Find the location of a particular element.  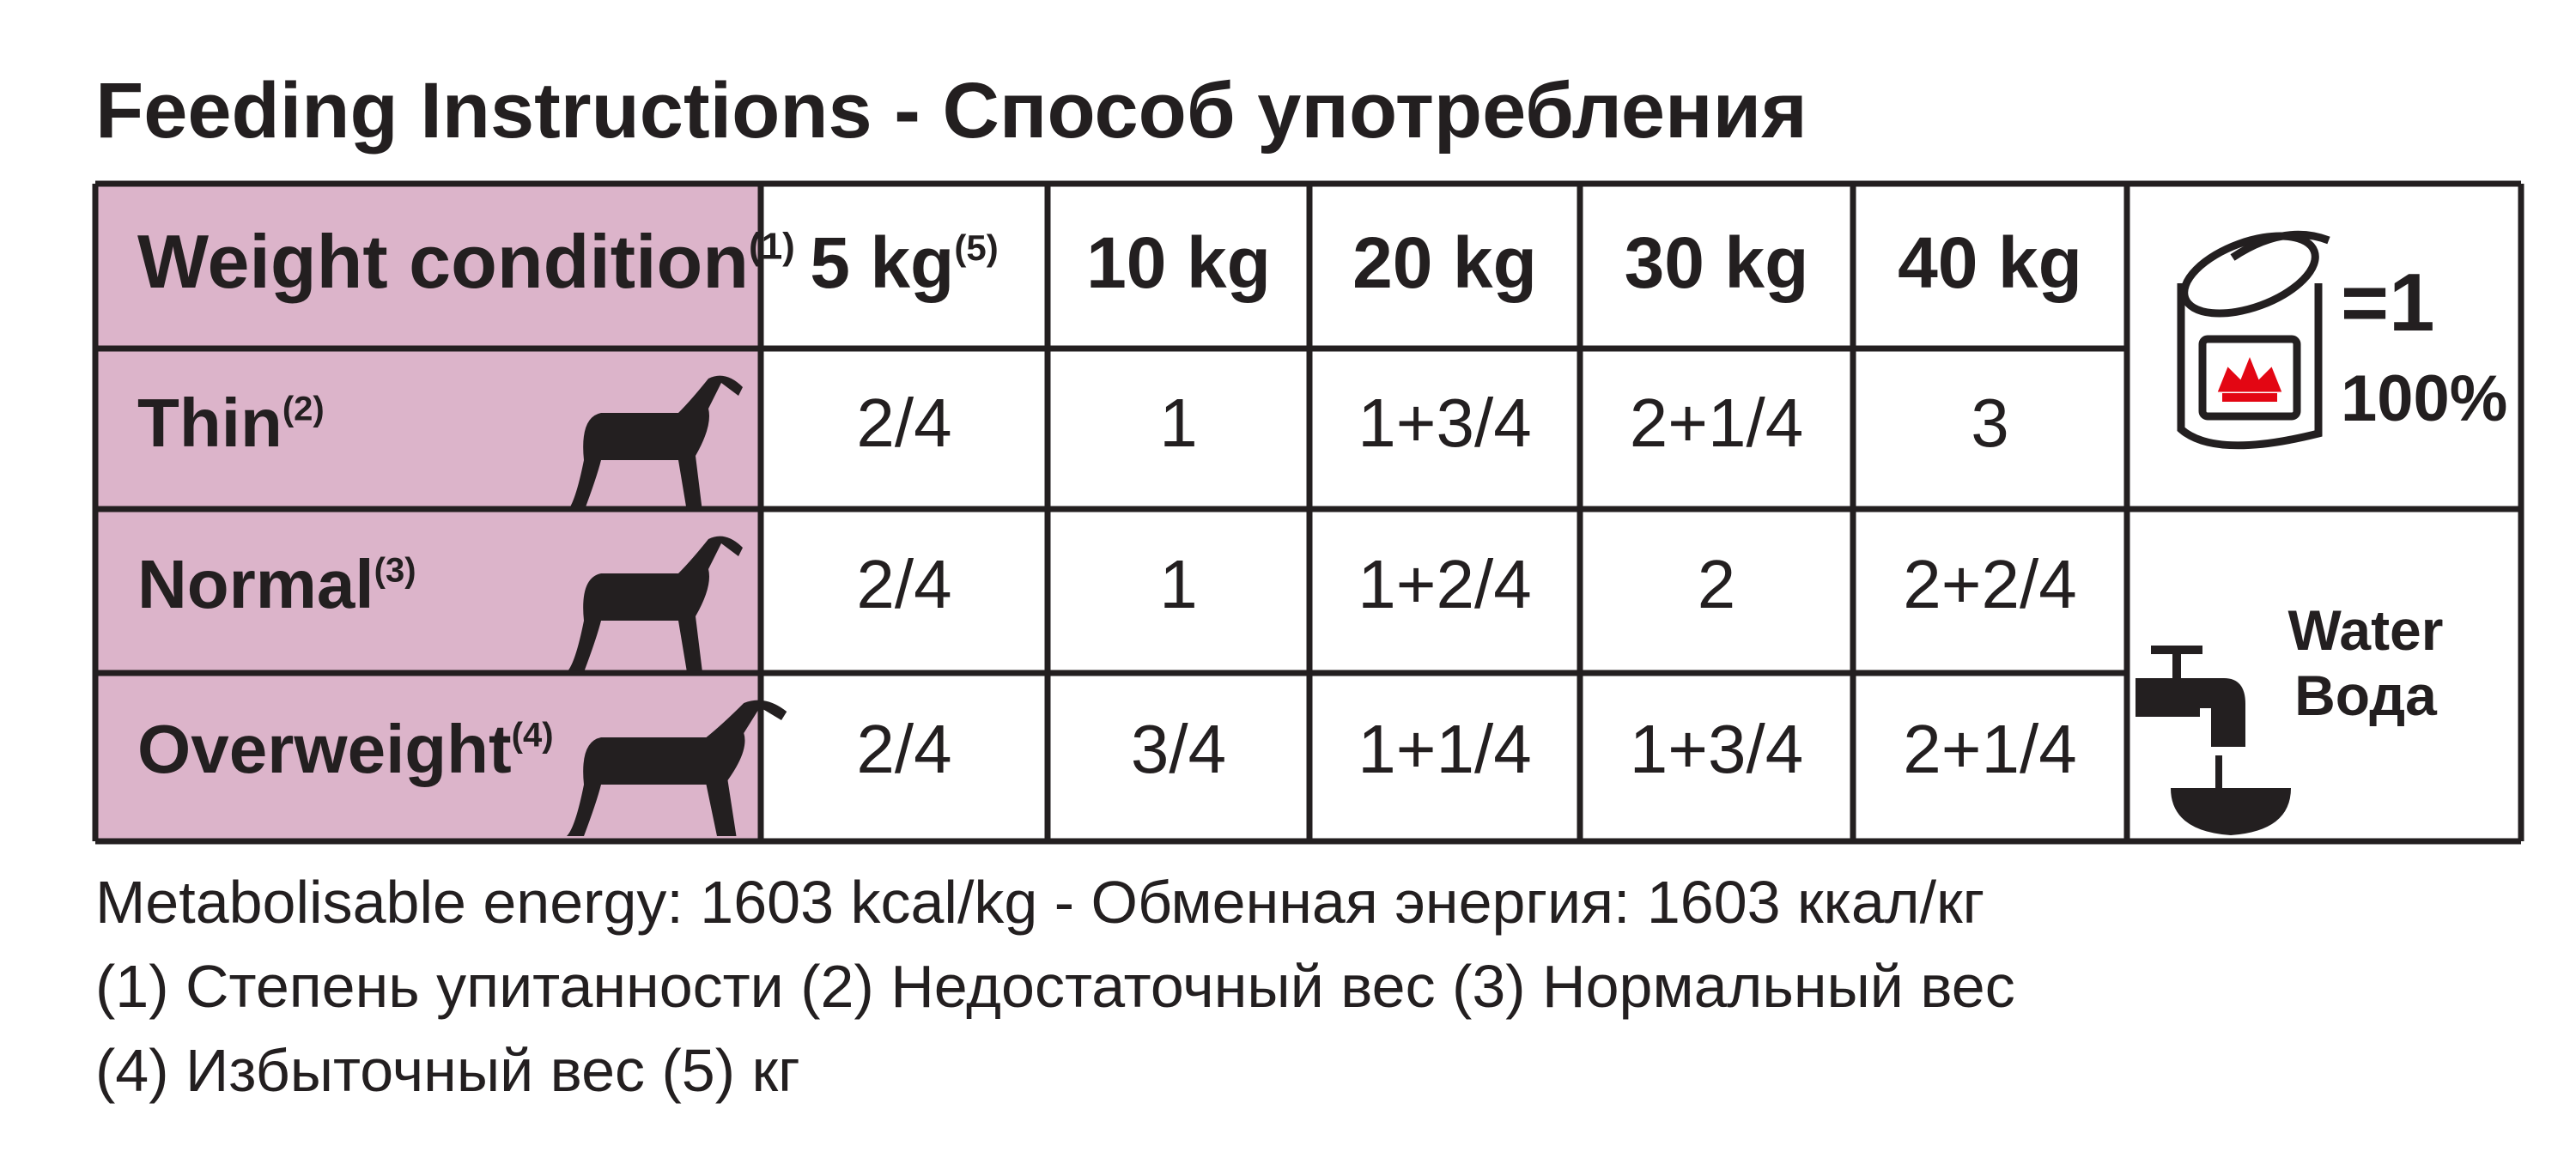

label-text: Normal is located at coordinates (255, 584).